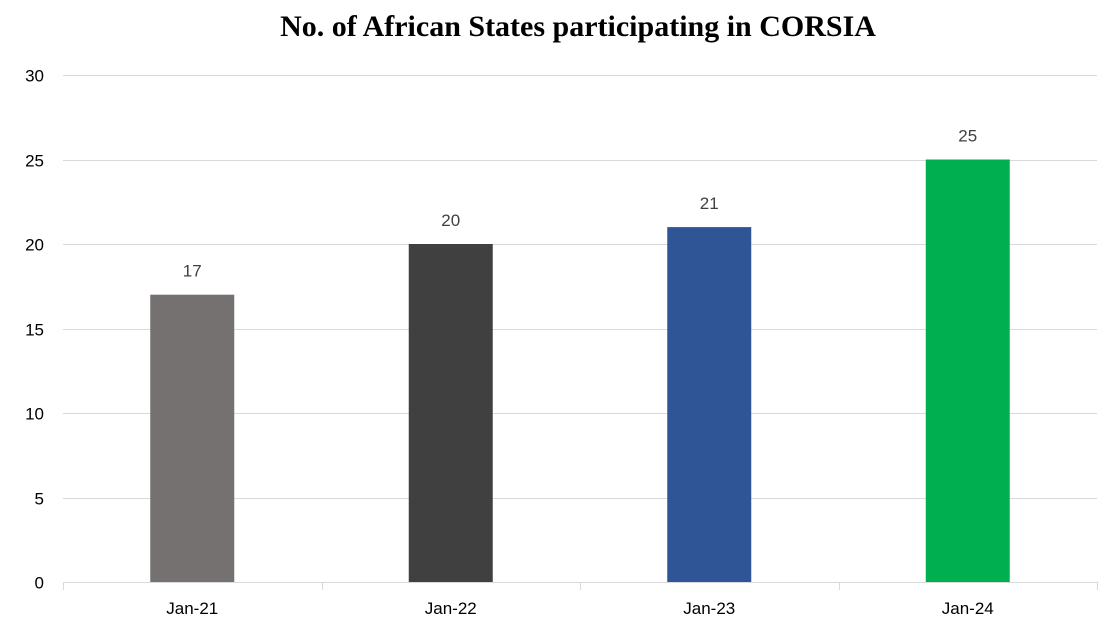 This screenshot has height=623, width=1117. I want to click on x-tick-label: Jan-23, so click(709, 608).